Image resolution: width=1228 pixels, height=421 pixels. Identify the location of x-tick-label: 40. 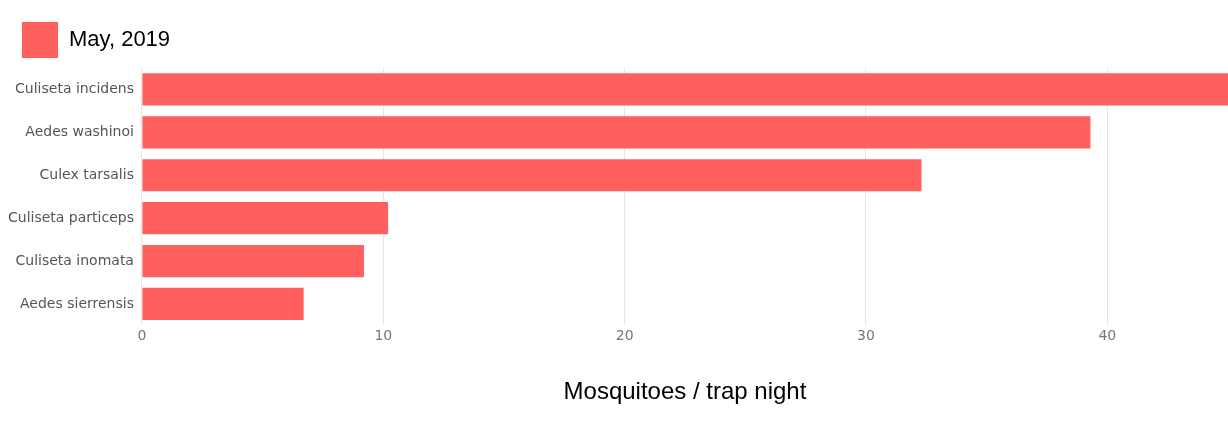
(1107, 335).